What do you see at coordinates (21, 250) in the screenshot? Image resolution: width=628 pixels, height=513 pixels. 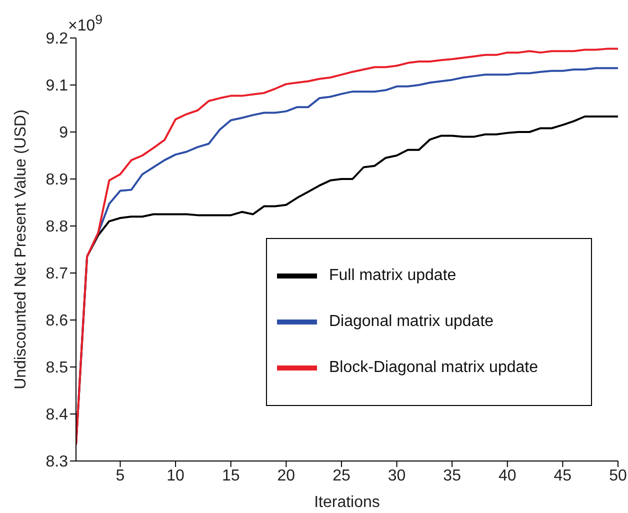 I see `y-axis-title: Undiscounted Net Present Value (USD)` at bounding box center [21, 250].